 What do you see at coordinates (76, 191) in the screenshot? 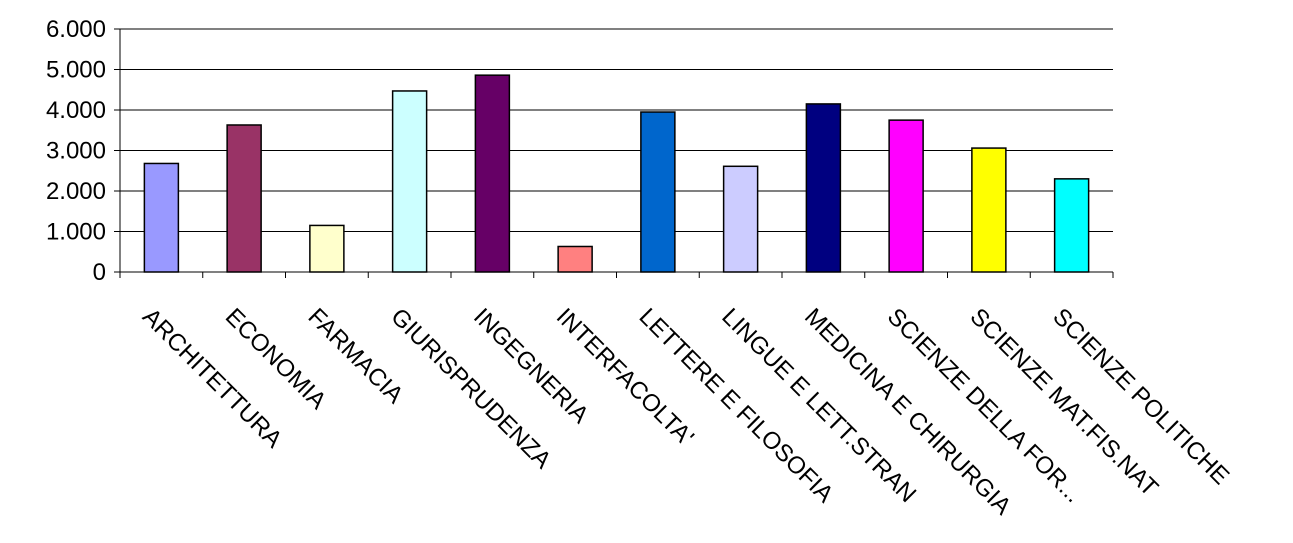
I see `y-tick-label: 2.000` at bounding box center [76, 191].